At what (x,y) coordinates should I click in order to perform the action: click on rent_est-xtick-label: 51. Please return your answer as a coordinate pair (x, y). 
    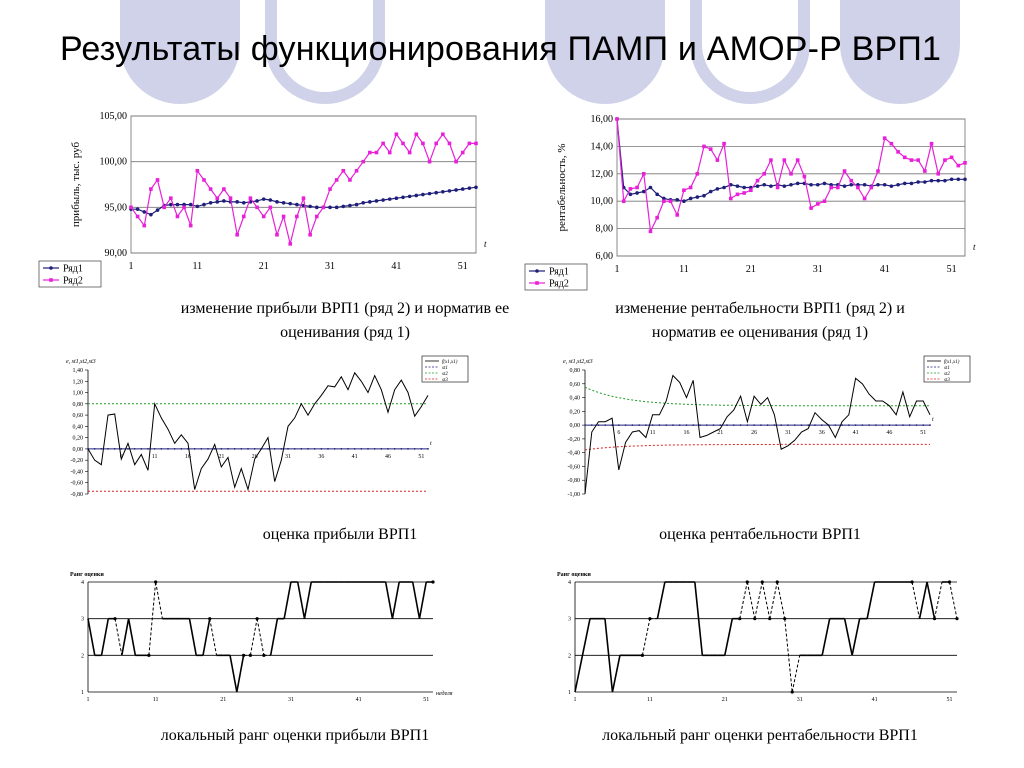
    Looking at the image, I should click on (923, 433).